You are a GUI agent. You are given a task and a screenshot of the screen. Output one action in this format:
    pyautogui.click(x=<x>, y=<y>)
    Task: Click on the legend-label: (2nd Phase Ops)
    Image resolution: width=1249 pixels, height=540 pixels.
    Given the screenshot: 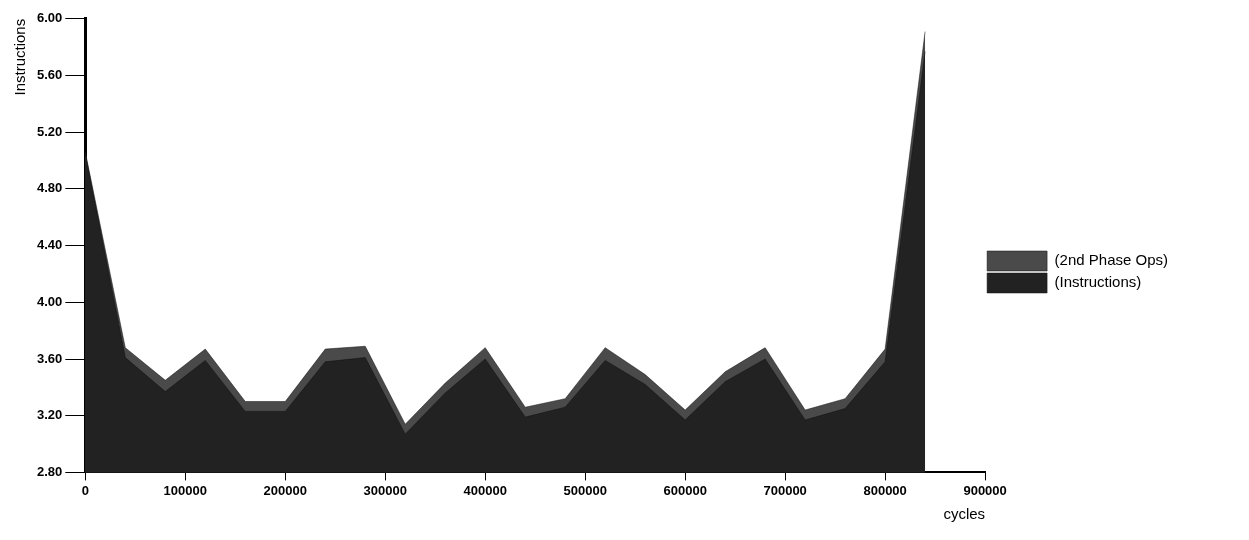 What is the action you would take?
    pyautogui.click(x=1111, y=260)
    